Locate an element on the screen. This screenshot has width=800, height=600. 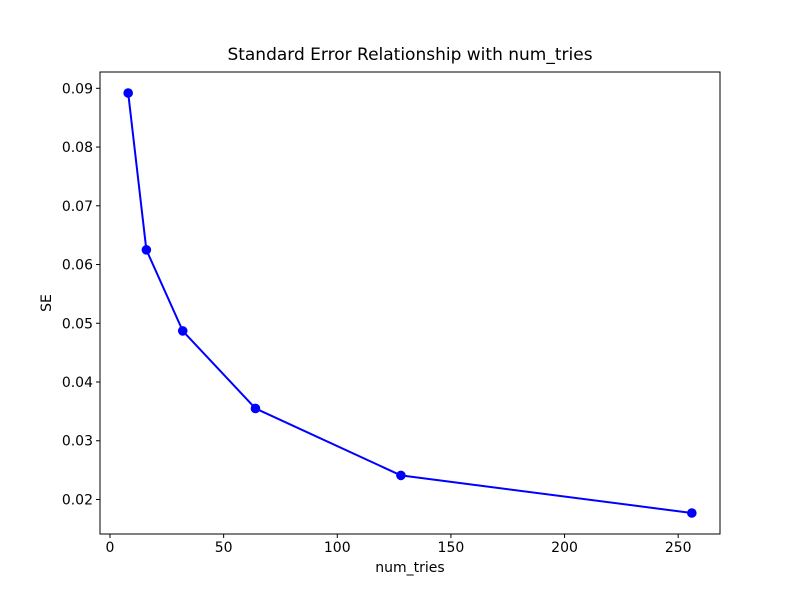
y-tick-label: 0.07 is located at coordinates (77, 207).